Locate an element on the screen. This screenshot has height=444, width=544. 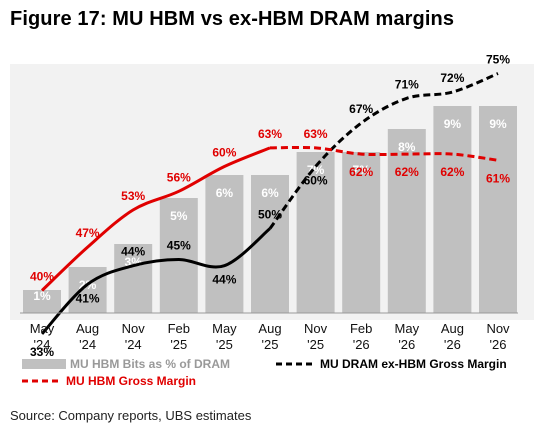
bar-label-8: 8% is located at coordinates (407, 147).